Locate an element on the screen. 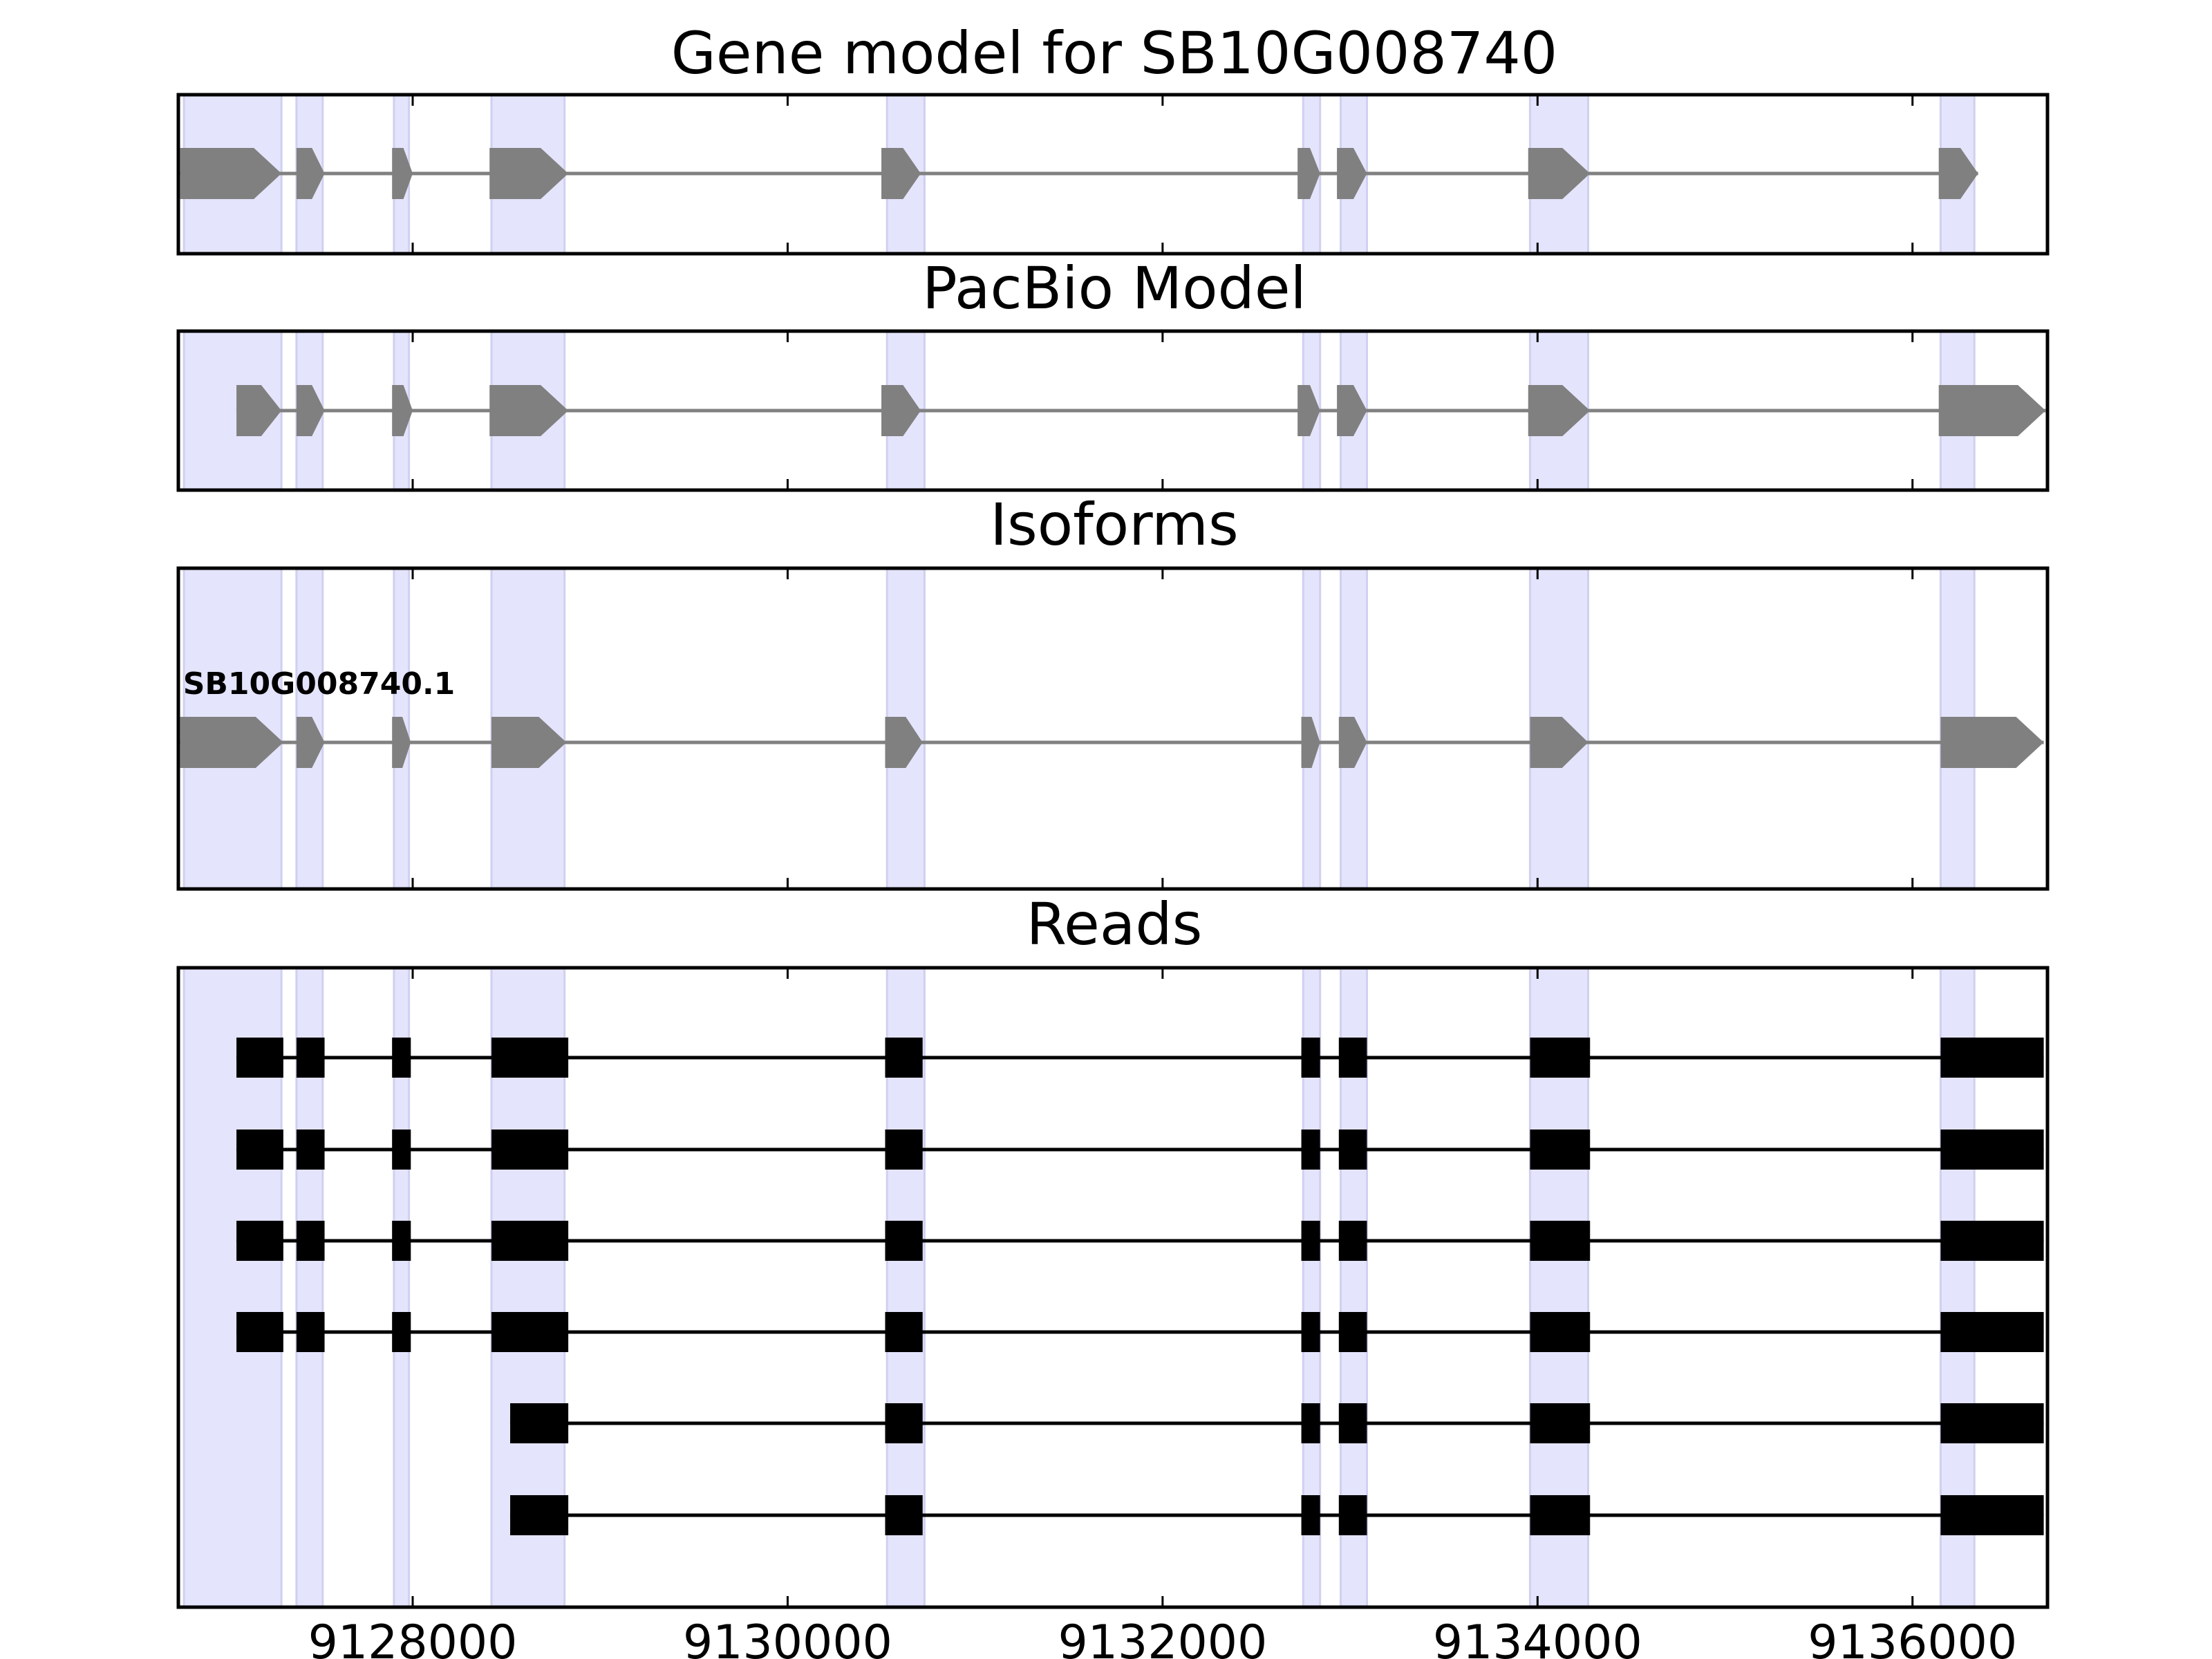 Image resolution: width=2212 pixels, height=1659 pixels. panel-title-gene-model: Gene model for SB10G008740 is located at coordinates (1114, 53).